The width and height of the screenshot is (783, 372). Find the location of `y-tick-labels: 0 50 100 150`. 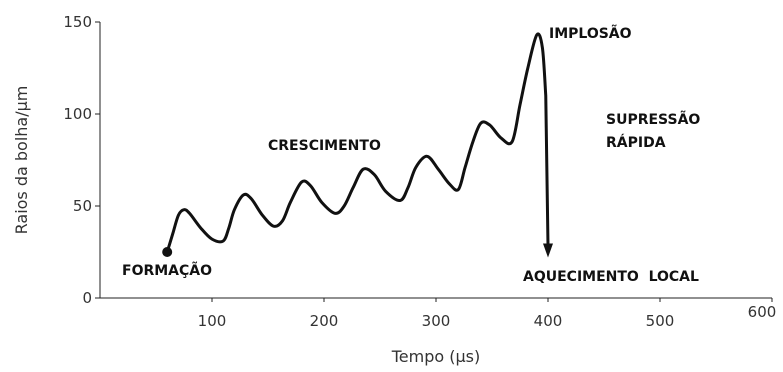

y-tick-labels: 0 50 100 150 is located at coordinates (81, 160).